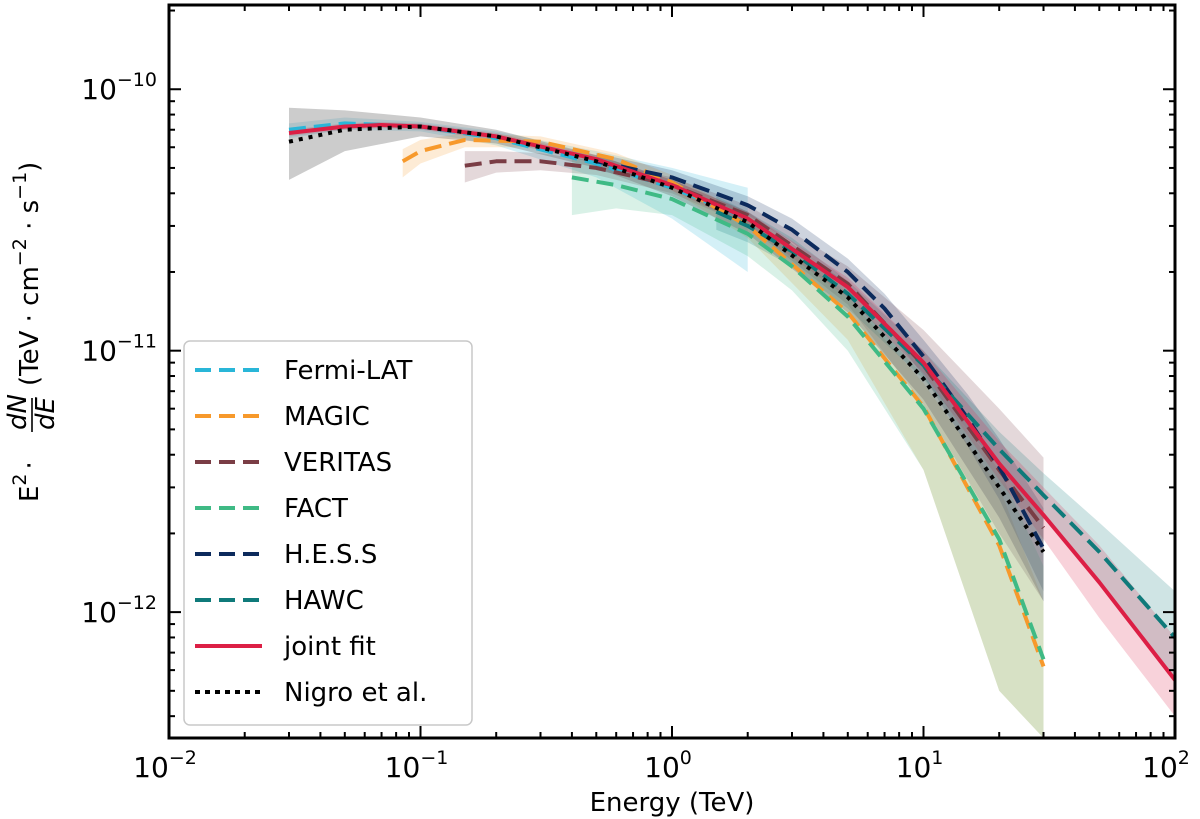 This screenshot has height=819, width=1200. What do you see at coordinates (119, 87) in the screenshot?
I see `y-tick-label: 10−10` at bounding box center [119, 87].